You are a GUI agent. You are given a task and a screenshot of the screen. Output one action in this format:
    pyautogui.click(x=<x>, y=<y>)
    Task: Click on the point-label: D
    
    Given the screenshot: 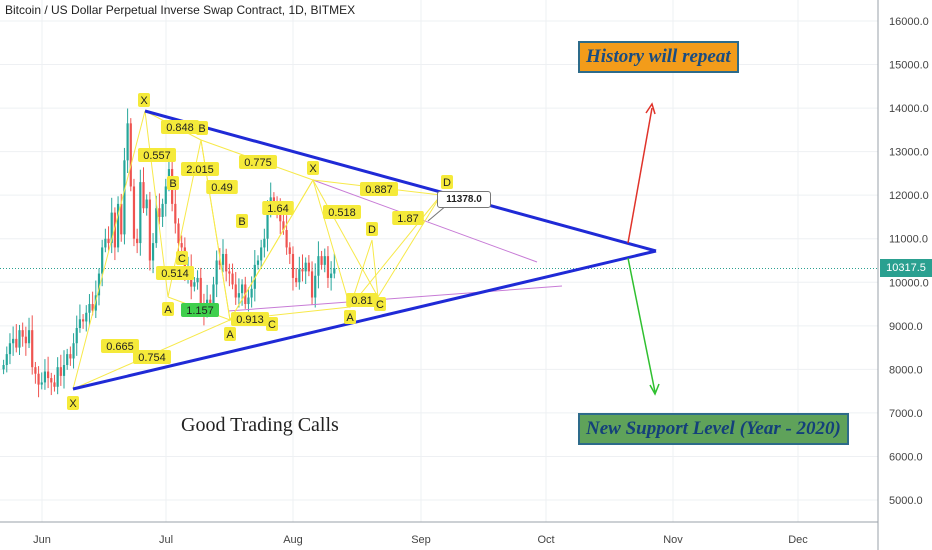 What is the action you would take?
    pyautogui.click(x=372, y=230)
    